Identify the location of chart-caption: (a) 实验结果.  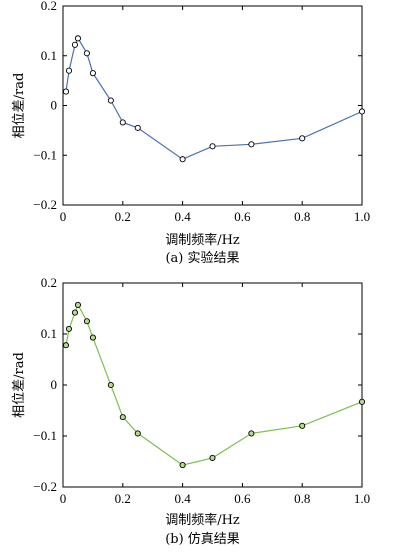
(202, 258).